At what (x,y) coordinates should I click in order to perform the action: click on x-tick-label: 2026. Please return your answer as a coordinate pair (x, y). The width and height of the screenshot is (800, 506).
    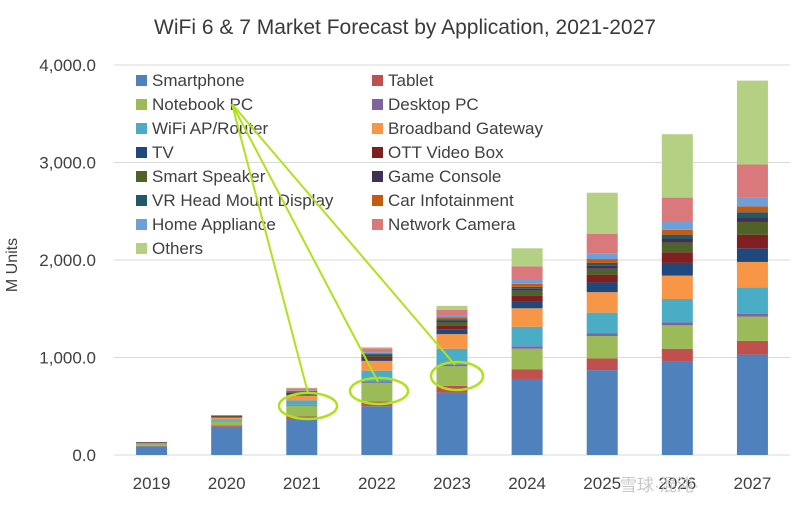
    Looking at the image, I should click on (677, 483).